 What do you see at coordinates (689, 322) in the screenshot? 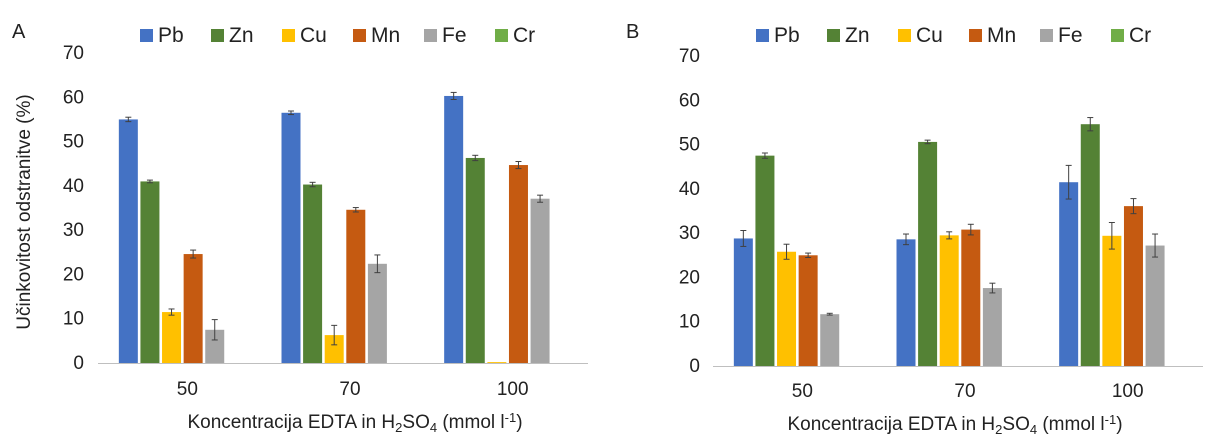
I see `y-tick-label: 10` at bounding box center [689, 322].